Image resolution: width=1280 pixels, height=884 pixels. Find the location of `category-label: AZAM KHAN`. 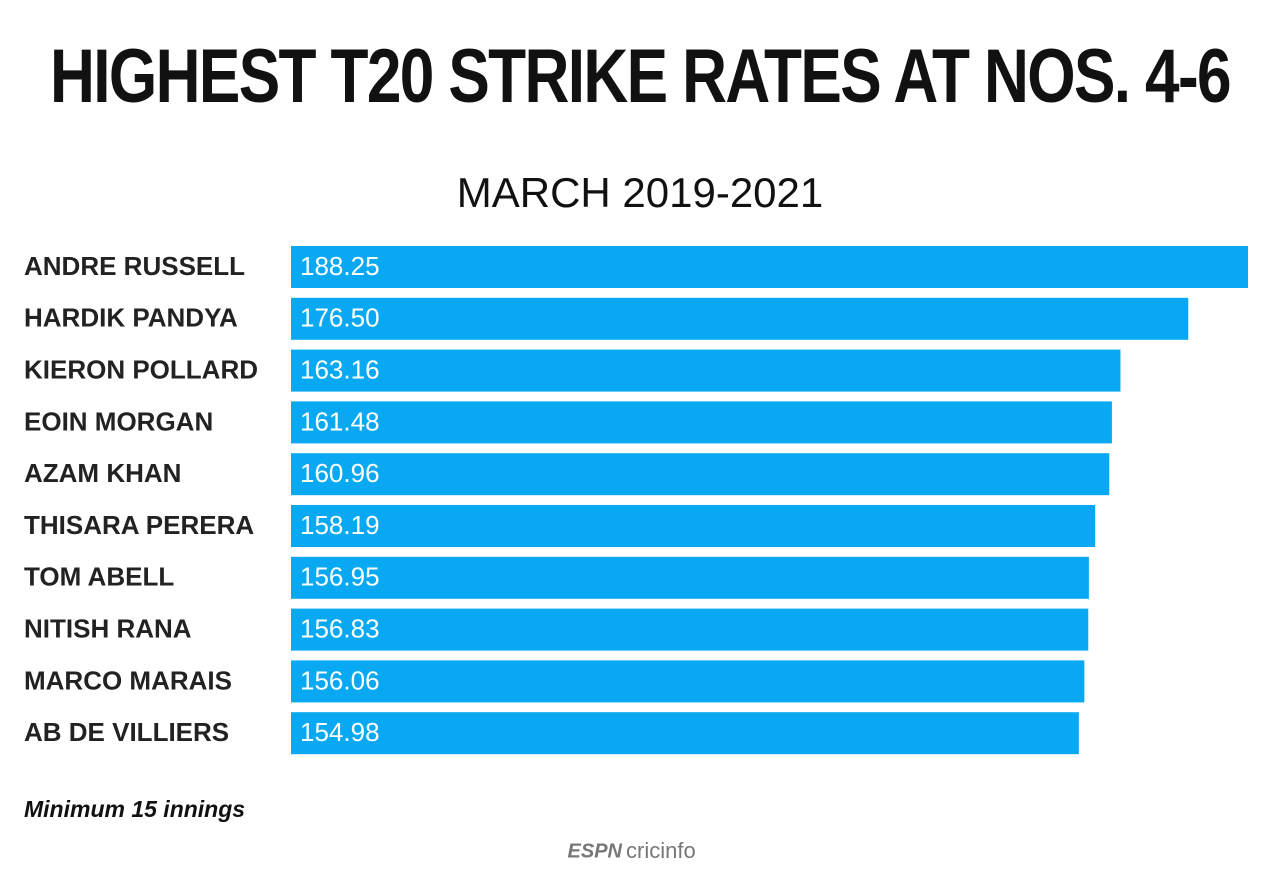

category-label: AZAM KHAN is located at coordinates (102, 473).